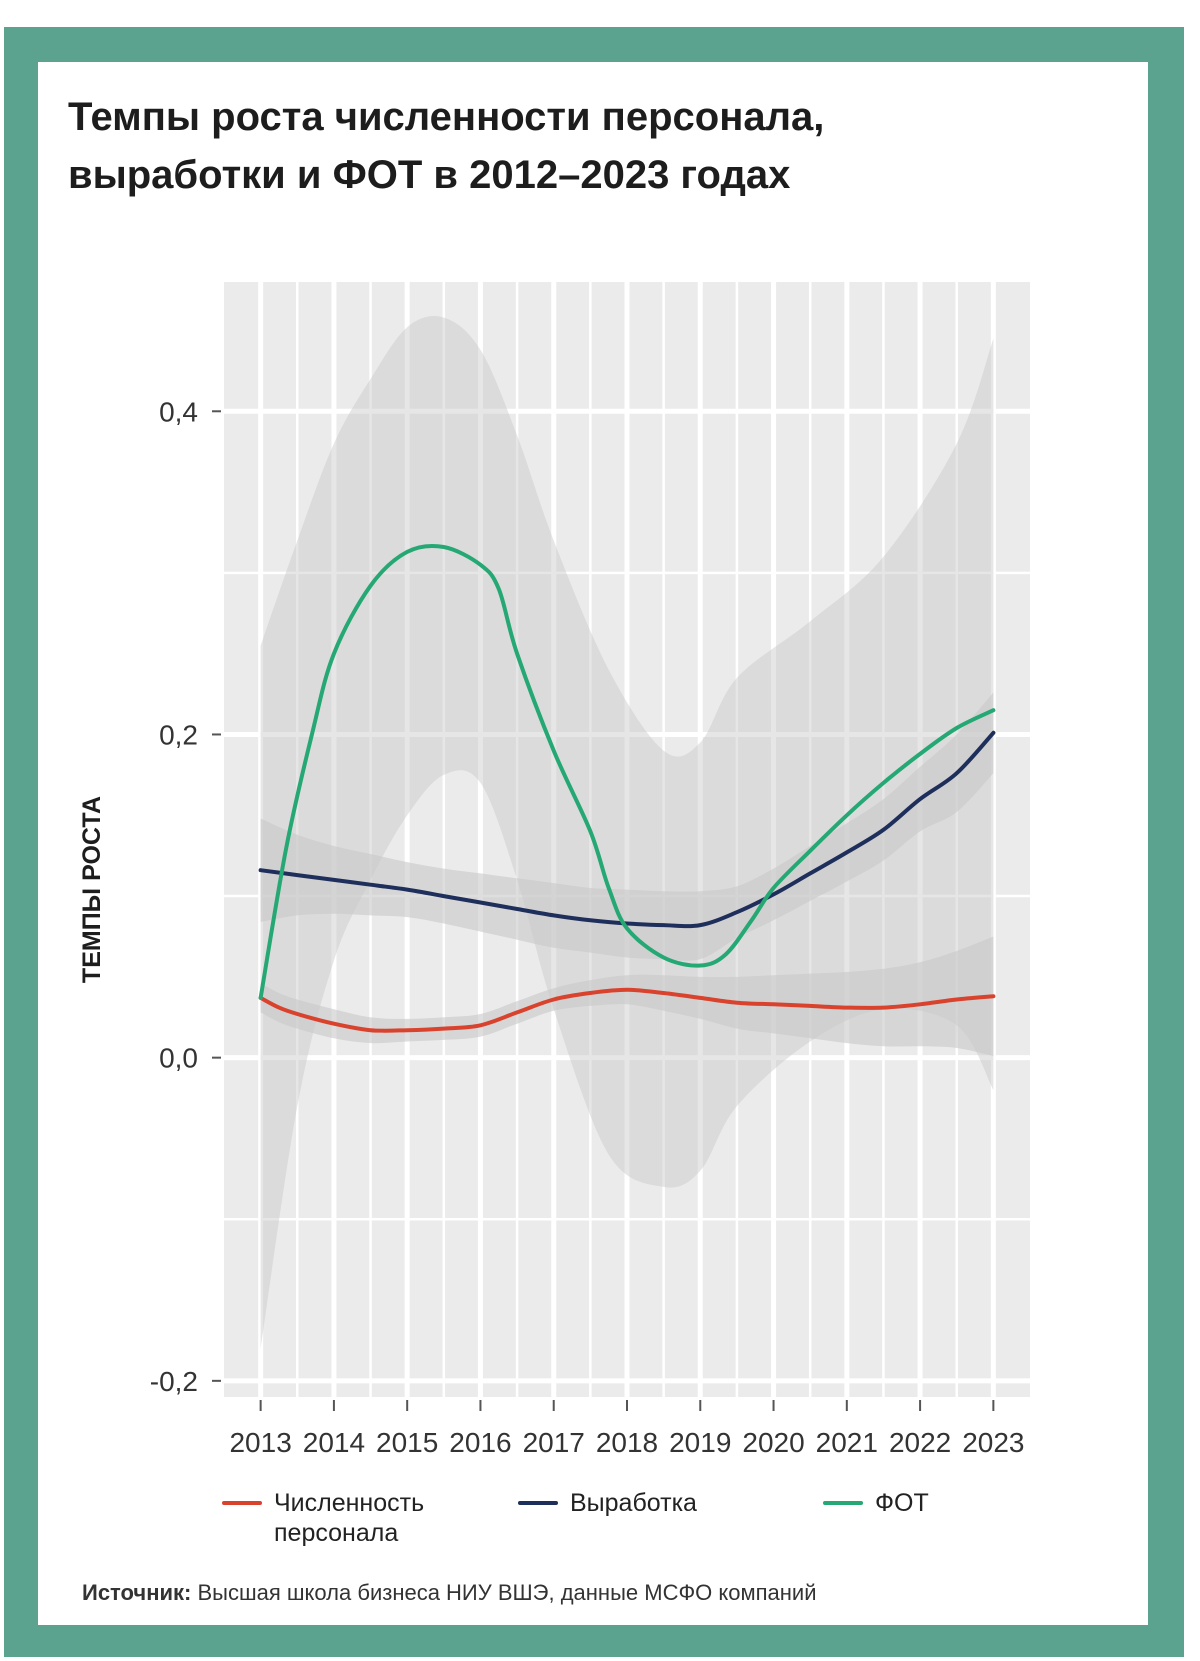 Image resolution: width=1200 pixels, height=1661 pixels. Describe the element at coordinates (336, 1533) in the screenshot. I see `legend-label-staff-line-2: персонала` at that location.